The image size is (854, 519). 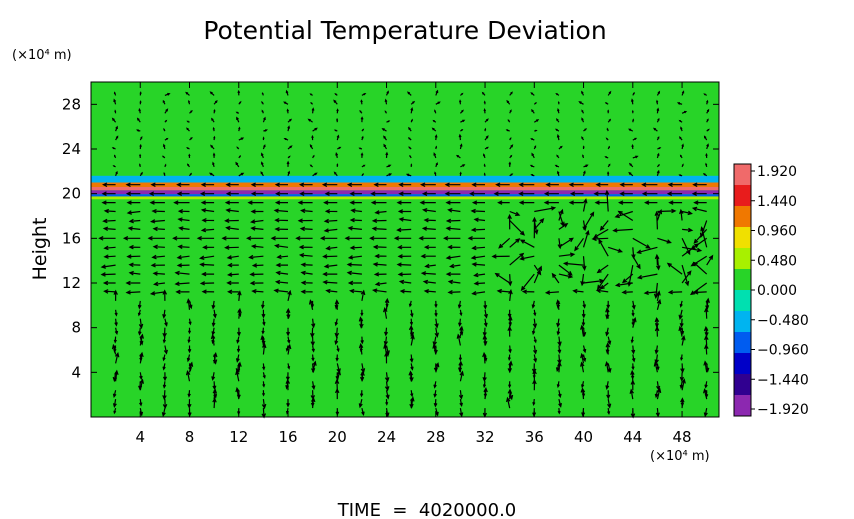 What do you see at coordinates (190, 437) in the screenshot?
I see `x-tick-label: 8` at bounding box center [190, 437].